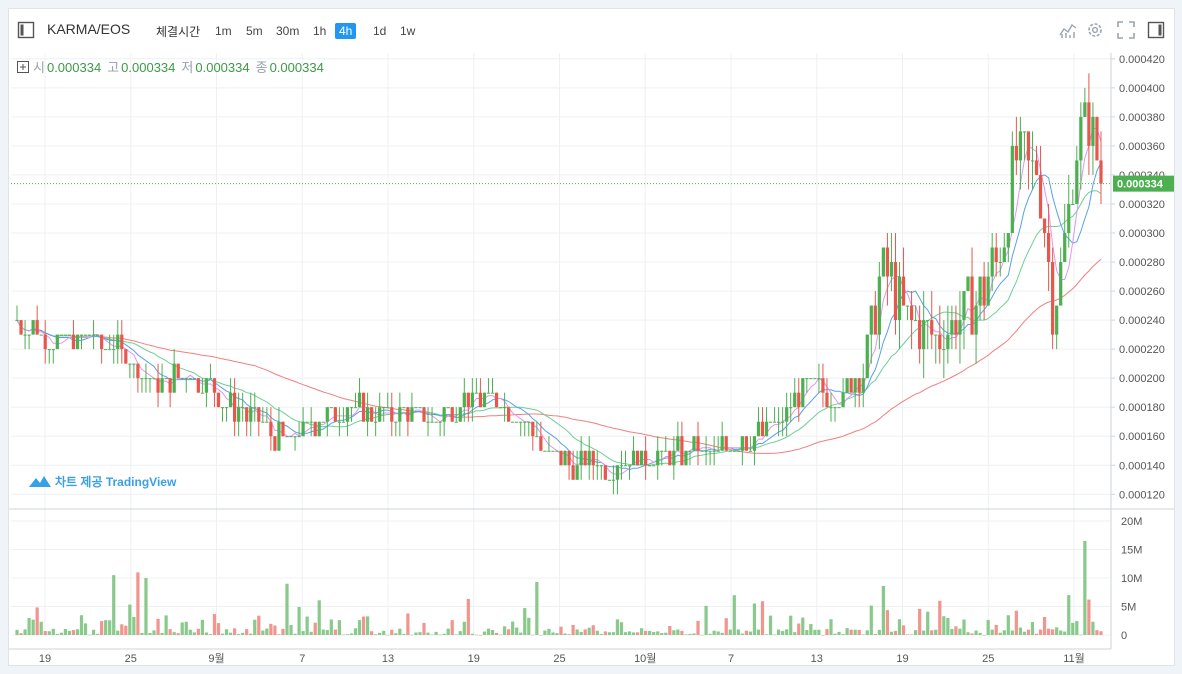 Image resolution: width=1182 pixels, height=674 pixels. I want to click on fullscreen-icon, so click(1126, 30).